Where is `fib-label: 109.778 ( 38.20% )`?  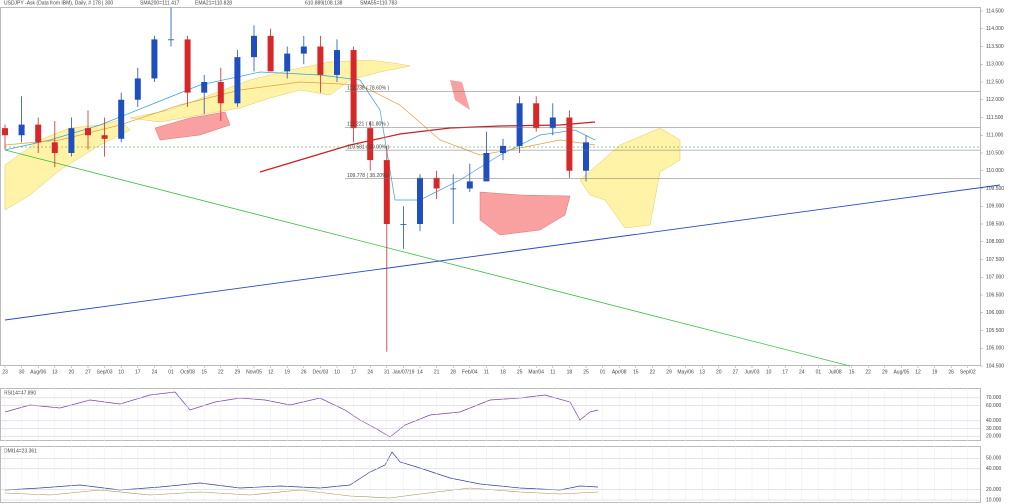
fib-label: 109.778 ( 38.20% ) is located at coordinates (368, 176).